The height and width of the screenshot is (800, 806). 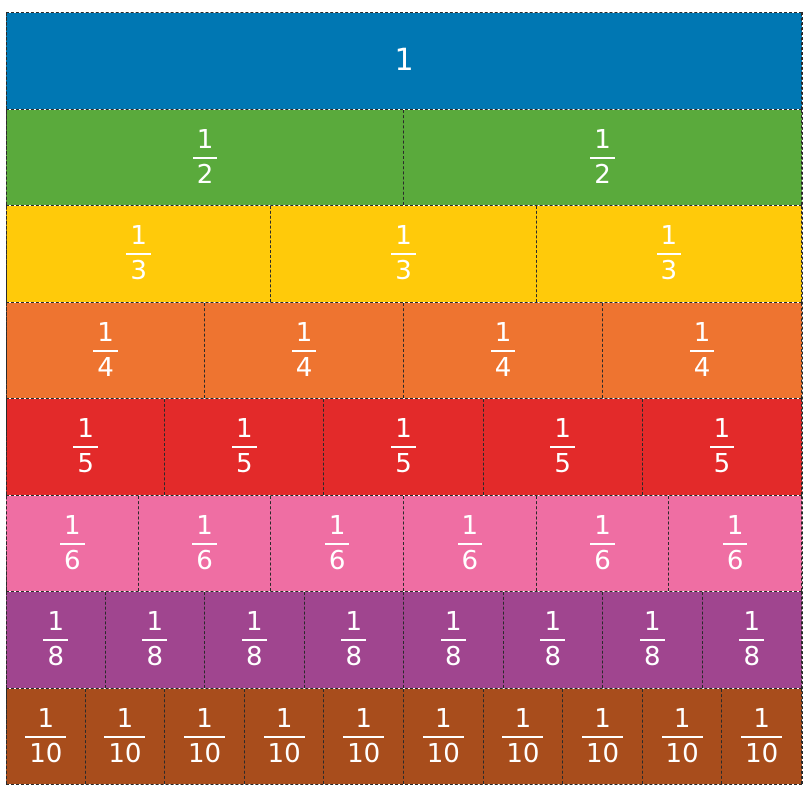 What do you see at coordinates (205, 174) in the screenshot?
I see `denominator: 2` at bounding box center [205, 174].